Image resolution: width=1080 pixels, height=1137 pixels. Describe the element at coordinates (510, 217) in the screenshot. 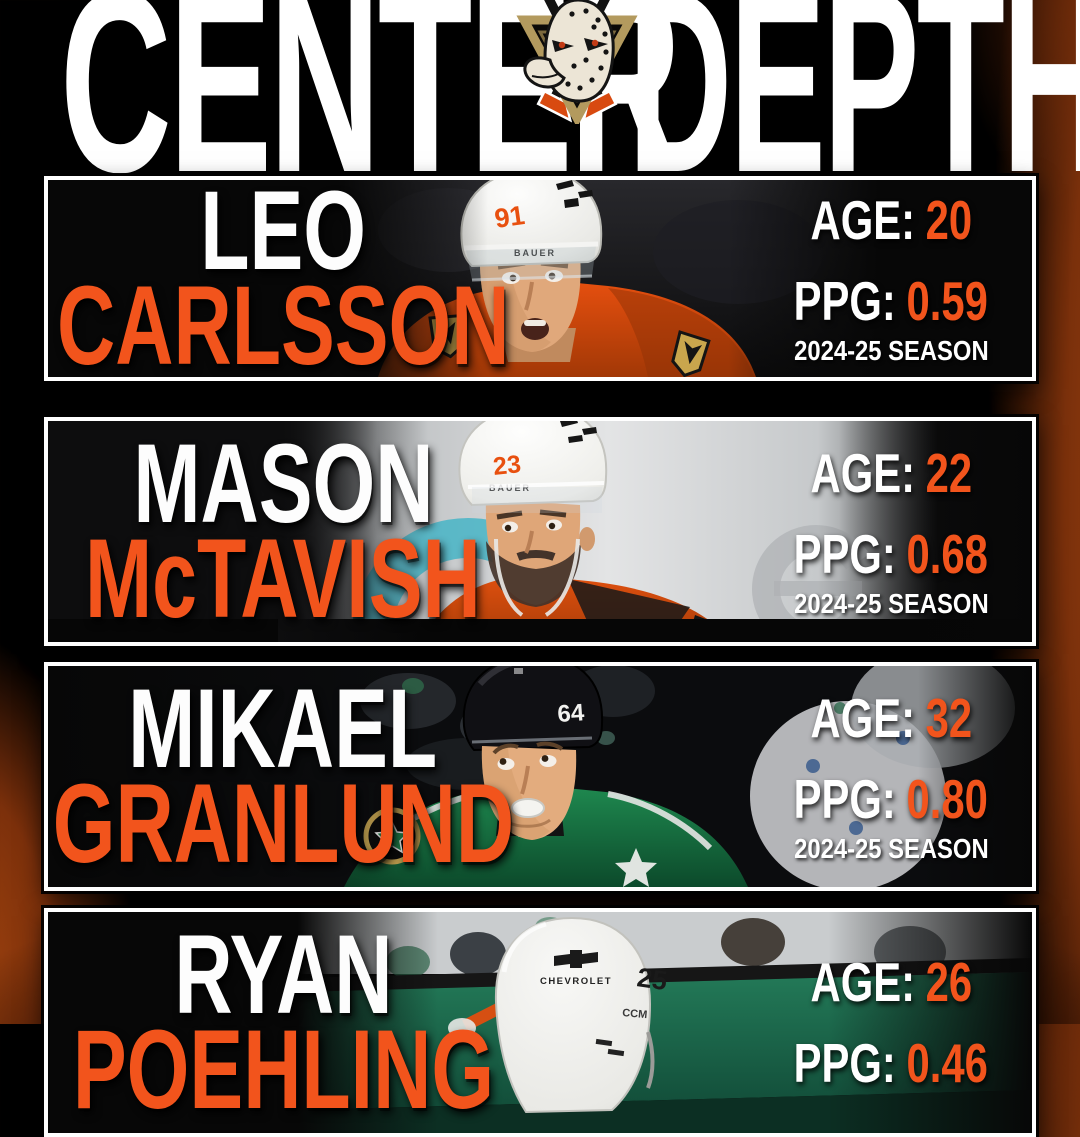

I see `helmet-number: 91` at that location.